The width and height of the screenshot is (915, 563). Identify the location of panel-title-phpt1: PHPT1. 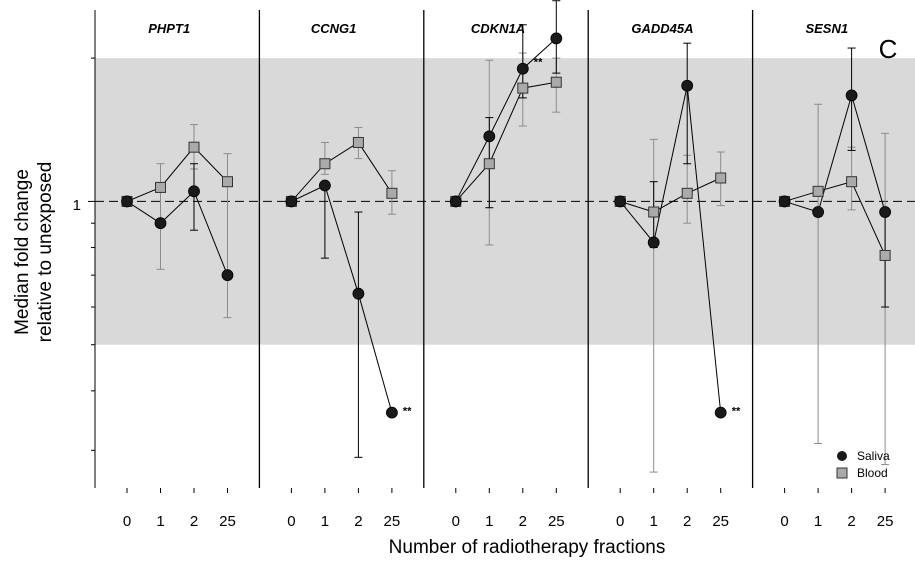
(169, 28).